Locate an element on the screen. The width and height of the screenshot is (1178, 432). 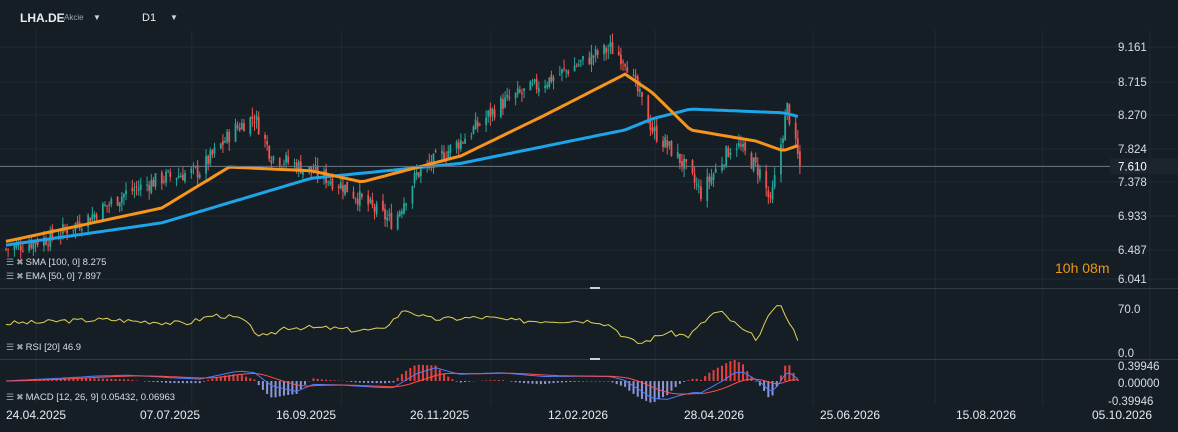
symbol-label: LHA.DE is located at coordinates (42, 18).